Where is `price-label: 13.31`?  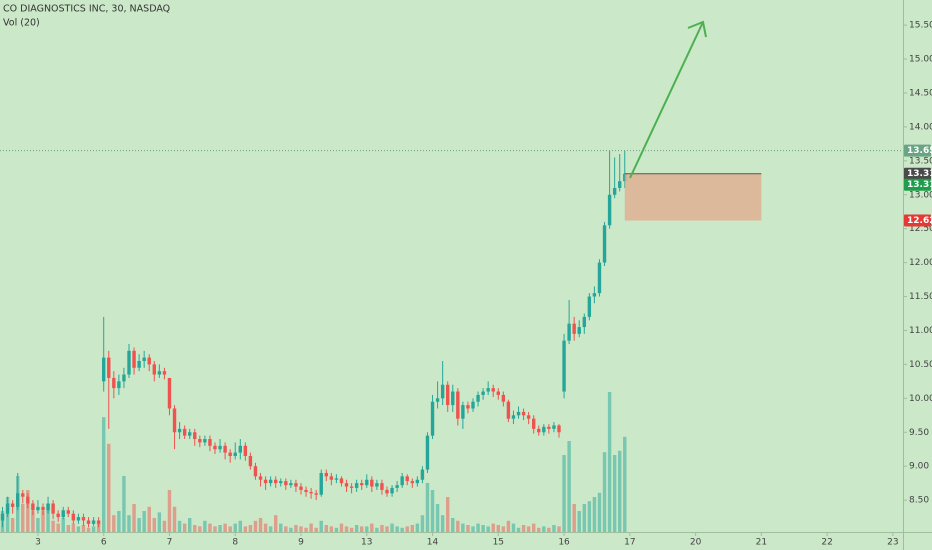 price-label: 13.31 is located at coordinates (919, 185).